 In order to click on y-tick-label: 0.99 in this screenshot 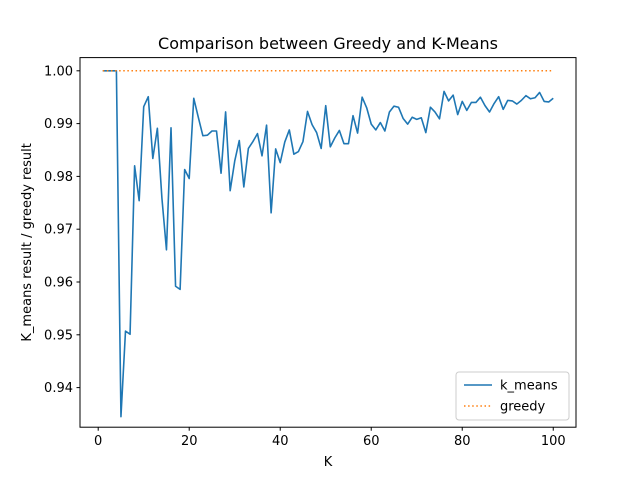, I will do `click(58, 124)`.